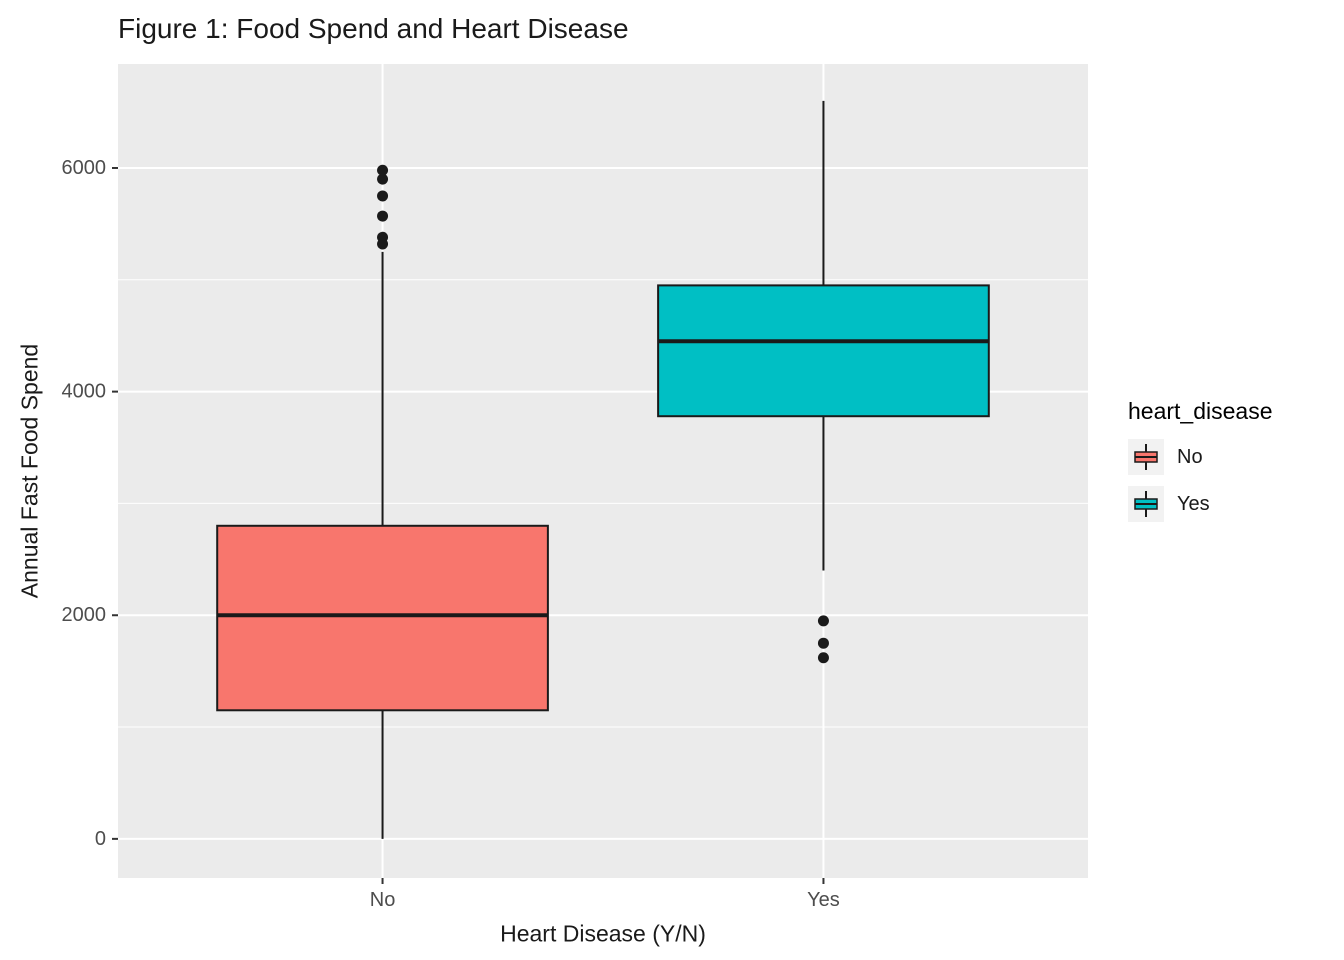 This screenshot has height=960, width=1344. What do you see at coordinates (1200, 480) in the screenshot?
I see `legend-keys: No Yes` at bounding box center [1200, 480].